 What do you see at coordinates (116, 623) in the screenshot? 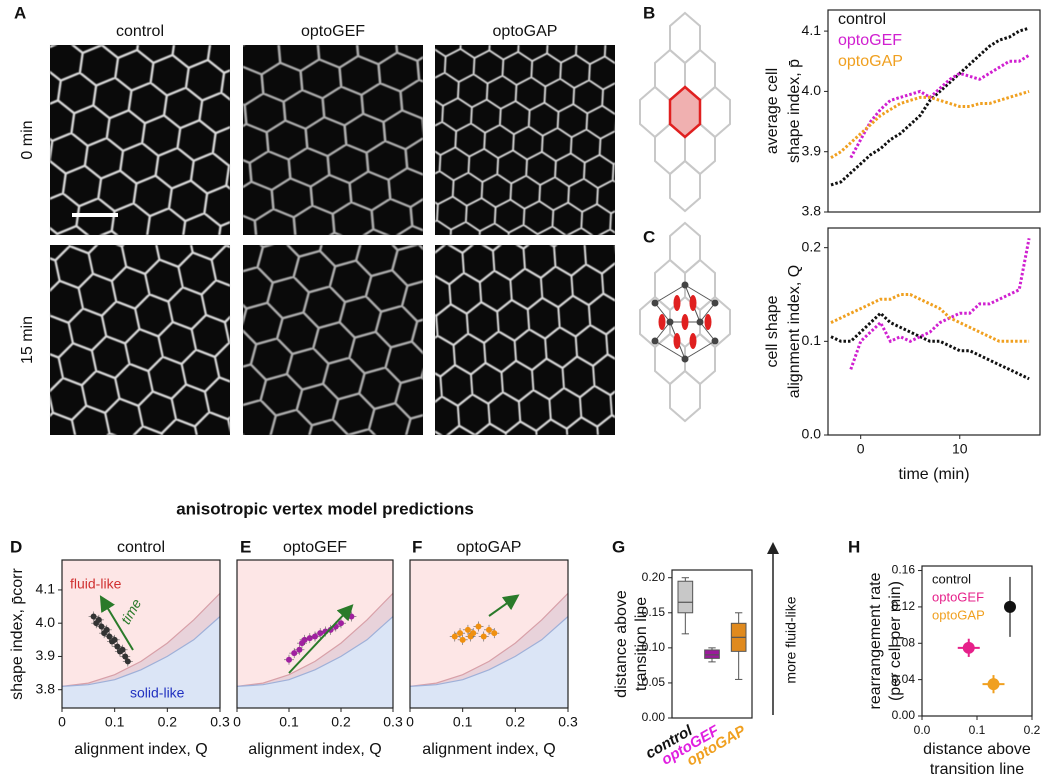
I see `time-arrow` at bounding box center [116, 623].